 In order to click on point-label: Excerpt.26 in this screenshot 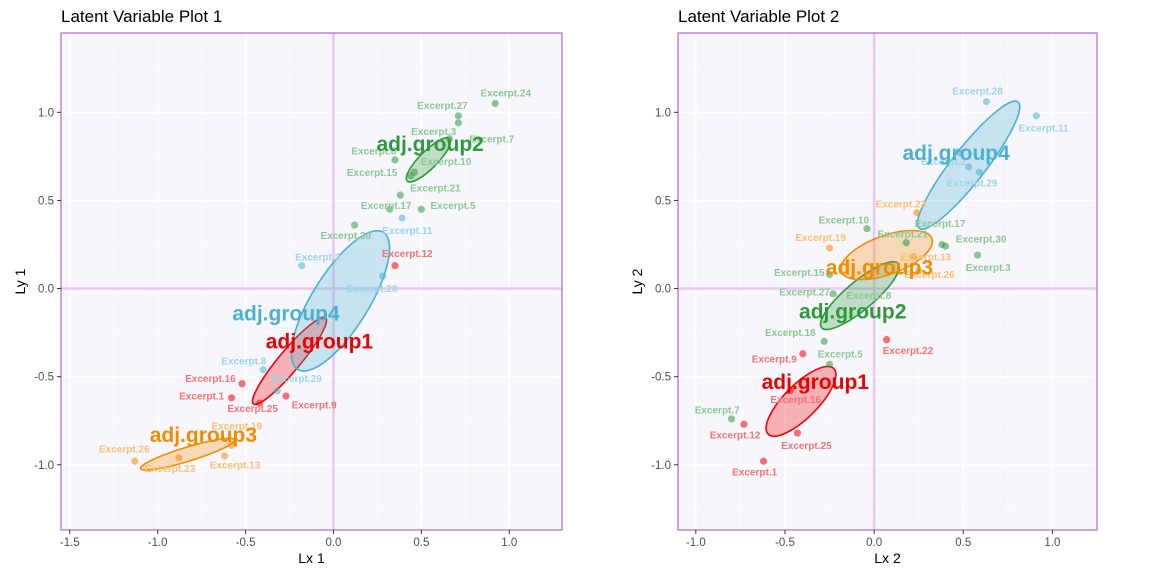, I will do `click(929, 275)`.